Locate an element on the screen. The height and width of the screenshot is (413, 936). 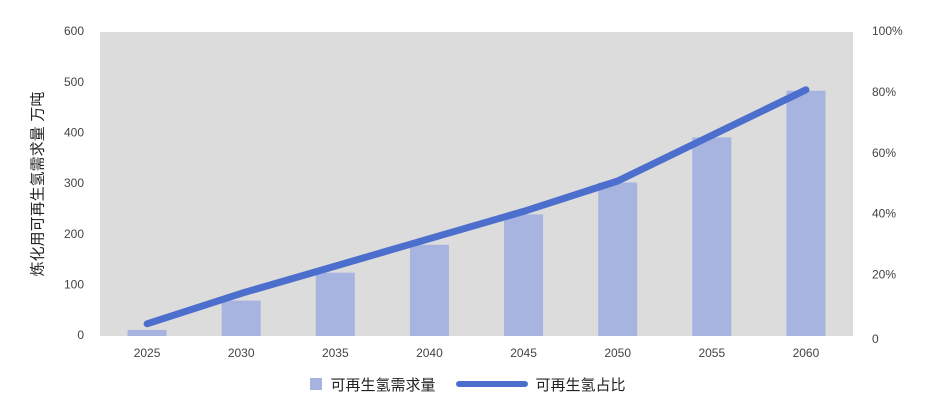
bar-2030 is located at coordinates (241, 318).